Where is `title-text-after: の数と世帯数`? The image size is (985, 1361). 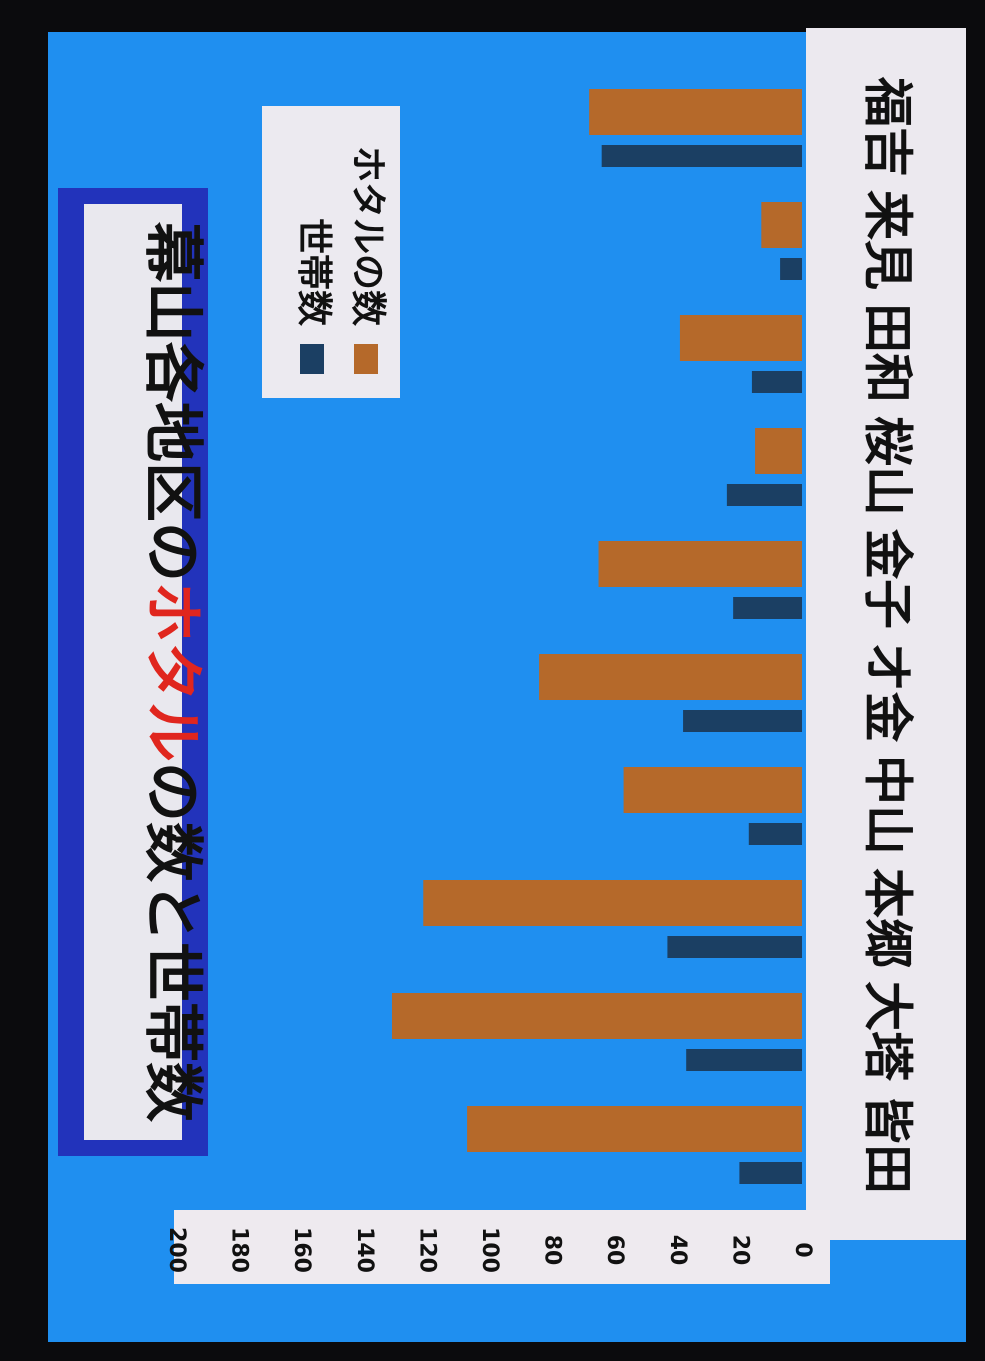 title-text-after: の数と世帯数 is located at coordinates (172, 942).